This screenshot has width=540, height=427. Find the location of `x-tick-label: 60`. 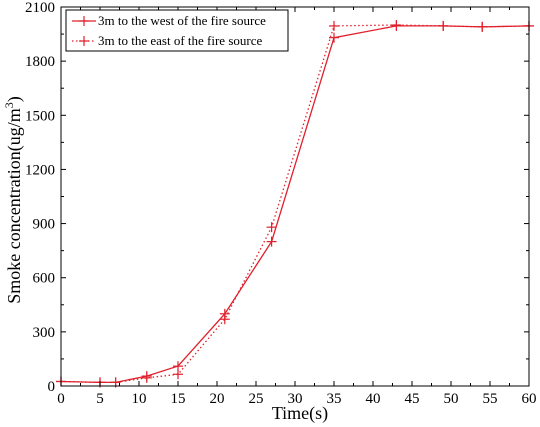

x-tick-label: 60 is located at coordinates (529, 399).